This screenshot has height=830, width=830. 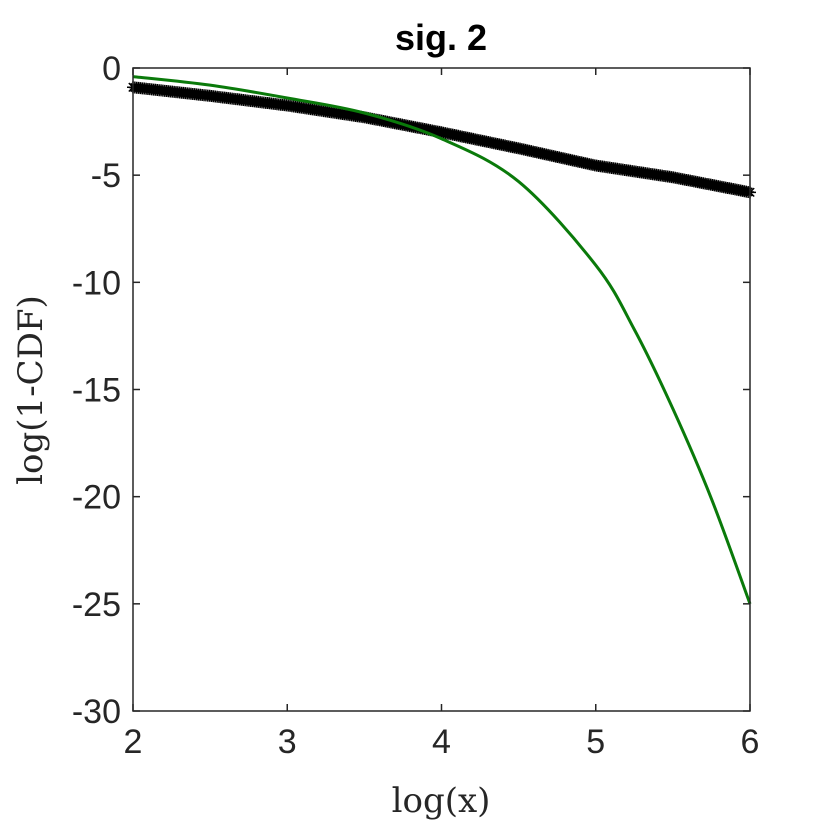 I want to click on x-tick-label: 3, so click(x=287, y=742).